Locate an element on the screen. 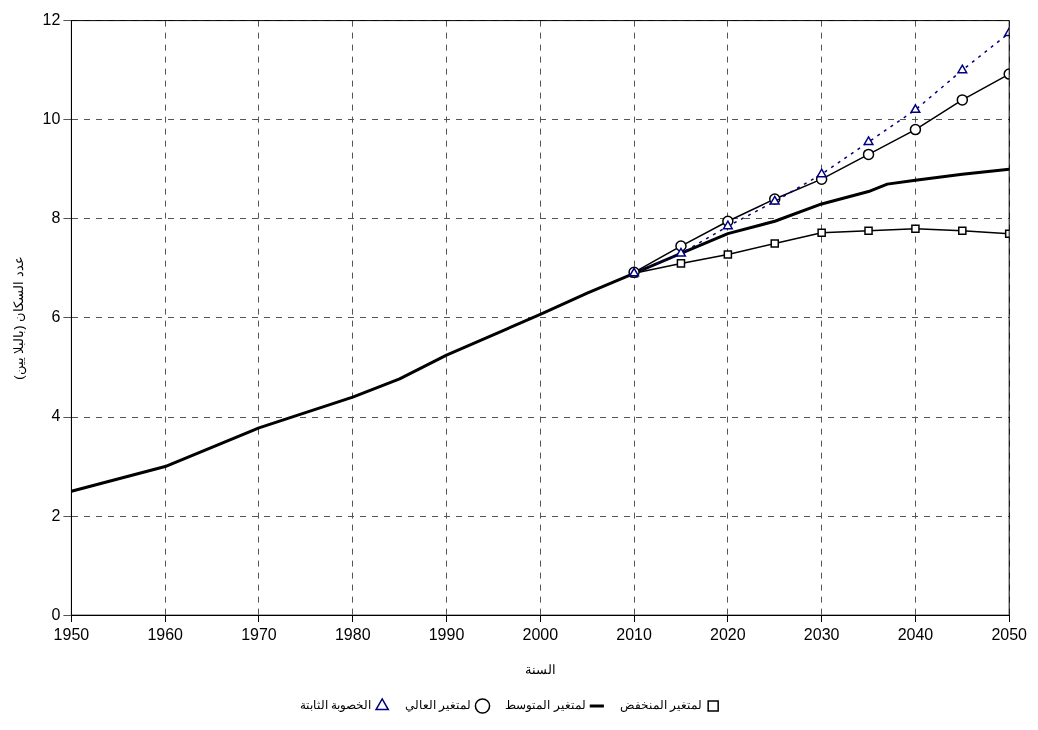 The image size is (1038, 730). y-tick-label: 12 is located at coordinates (51, 20).